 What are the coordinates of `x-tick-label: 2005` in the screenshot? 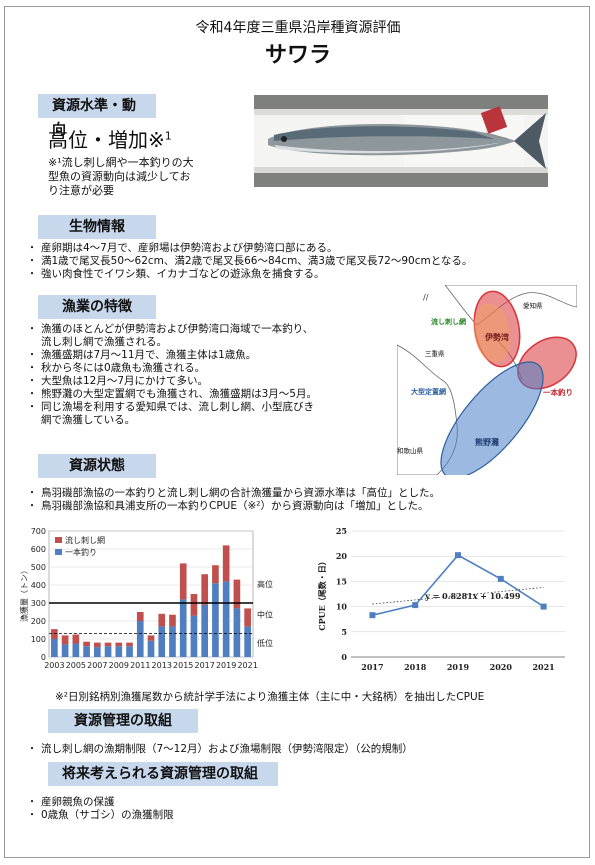 It's located at (76, 665).